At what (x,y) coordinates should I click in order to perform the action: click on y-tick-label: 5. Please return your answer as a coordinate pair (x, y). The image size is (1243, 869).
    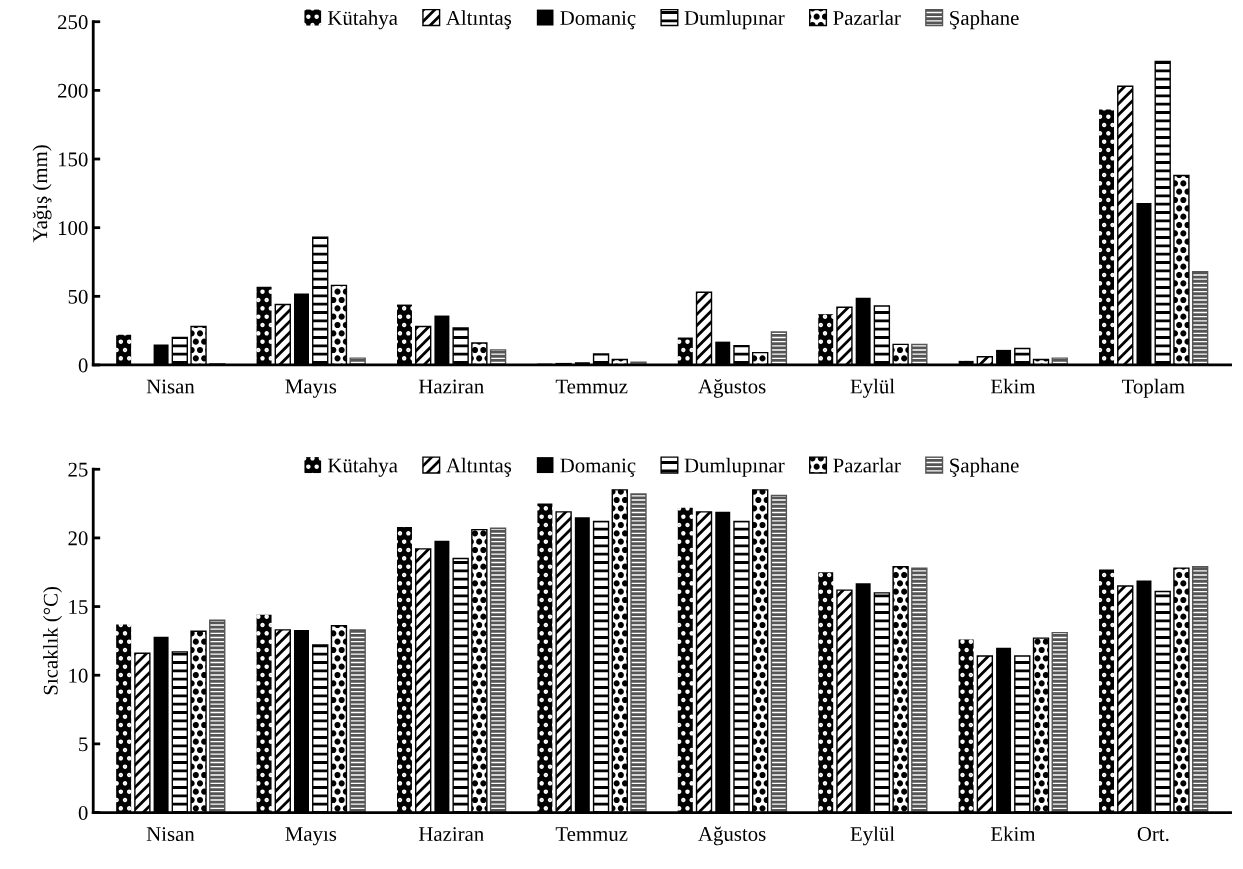
    Looking at the image, I should click on (83, 744).